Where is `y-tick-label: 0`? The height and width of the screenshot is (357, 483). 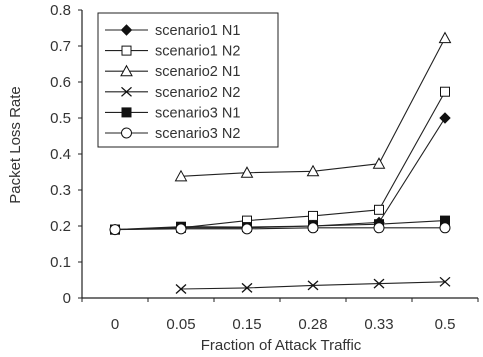
y-tick-label: 0 is located at coordinates (67, 298).